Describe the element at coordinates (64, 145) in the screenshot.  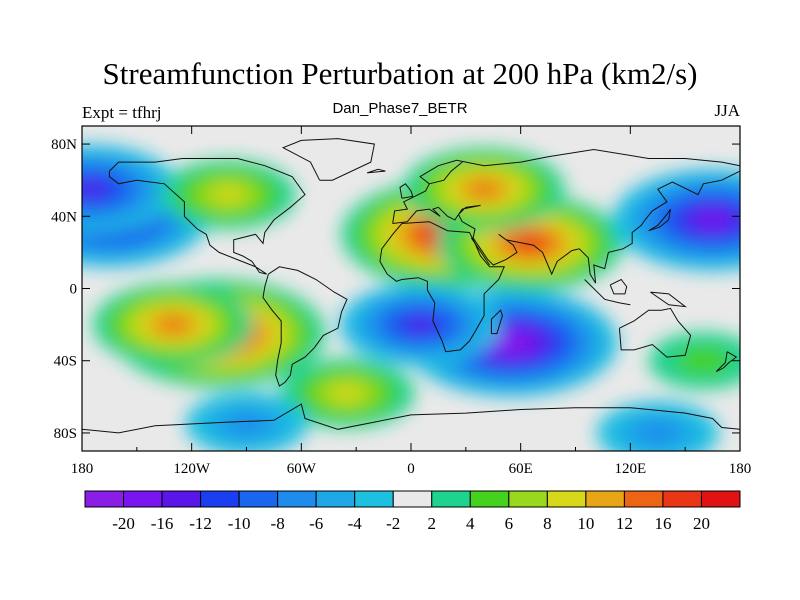
I see `y-tick-label-0: 80N` at that location.